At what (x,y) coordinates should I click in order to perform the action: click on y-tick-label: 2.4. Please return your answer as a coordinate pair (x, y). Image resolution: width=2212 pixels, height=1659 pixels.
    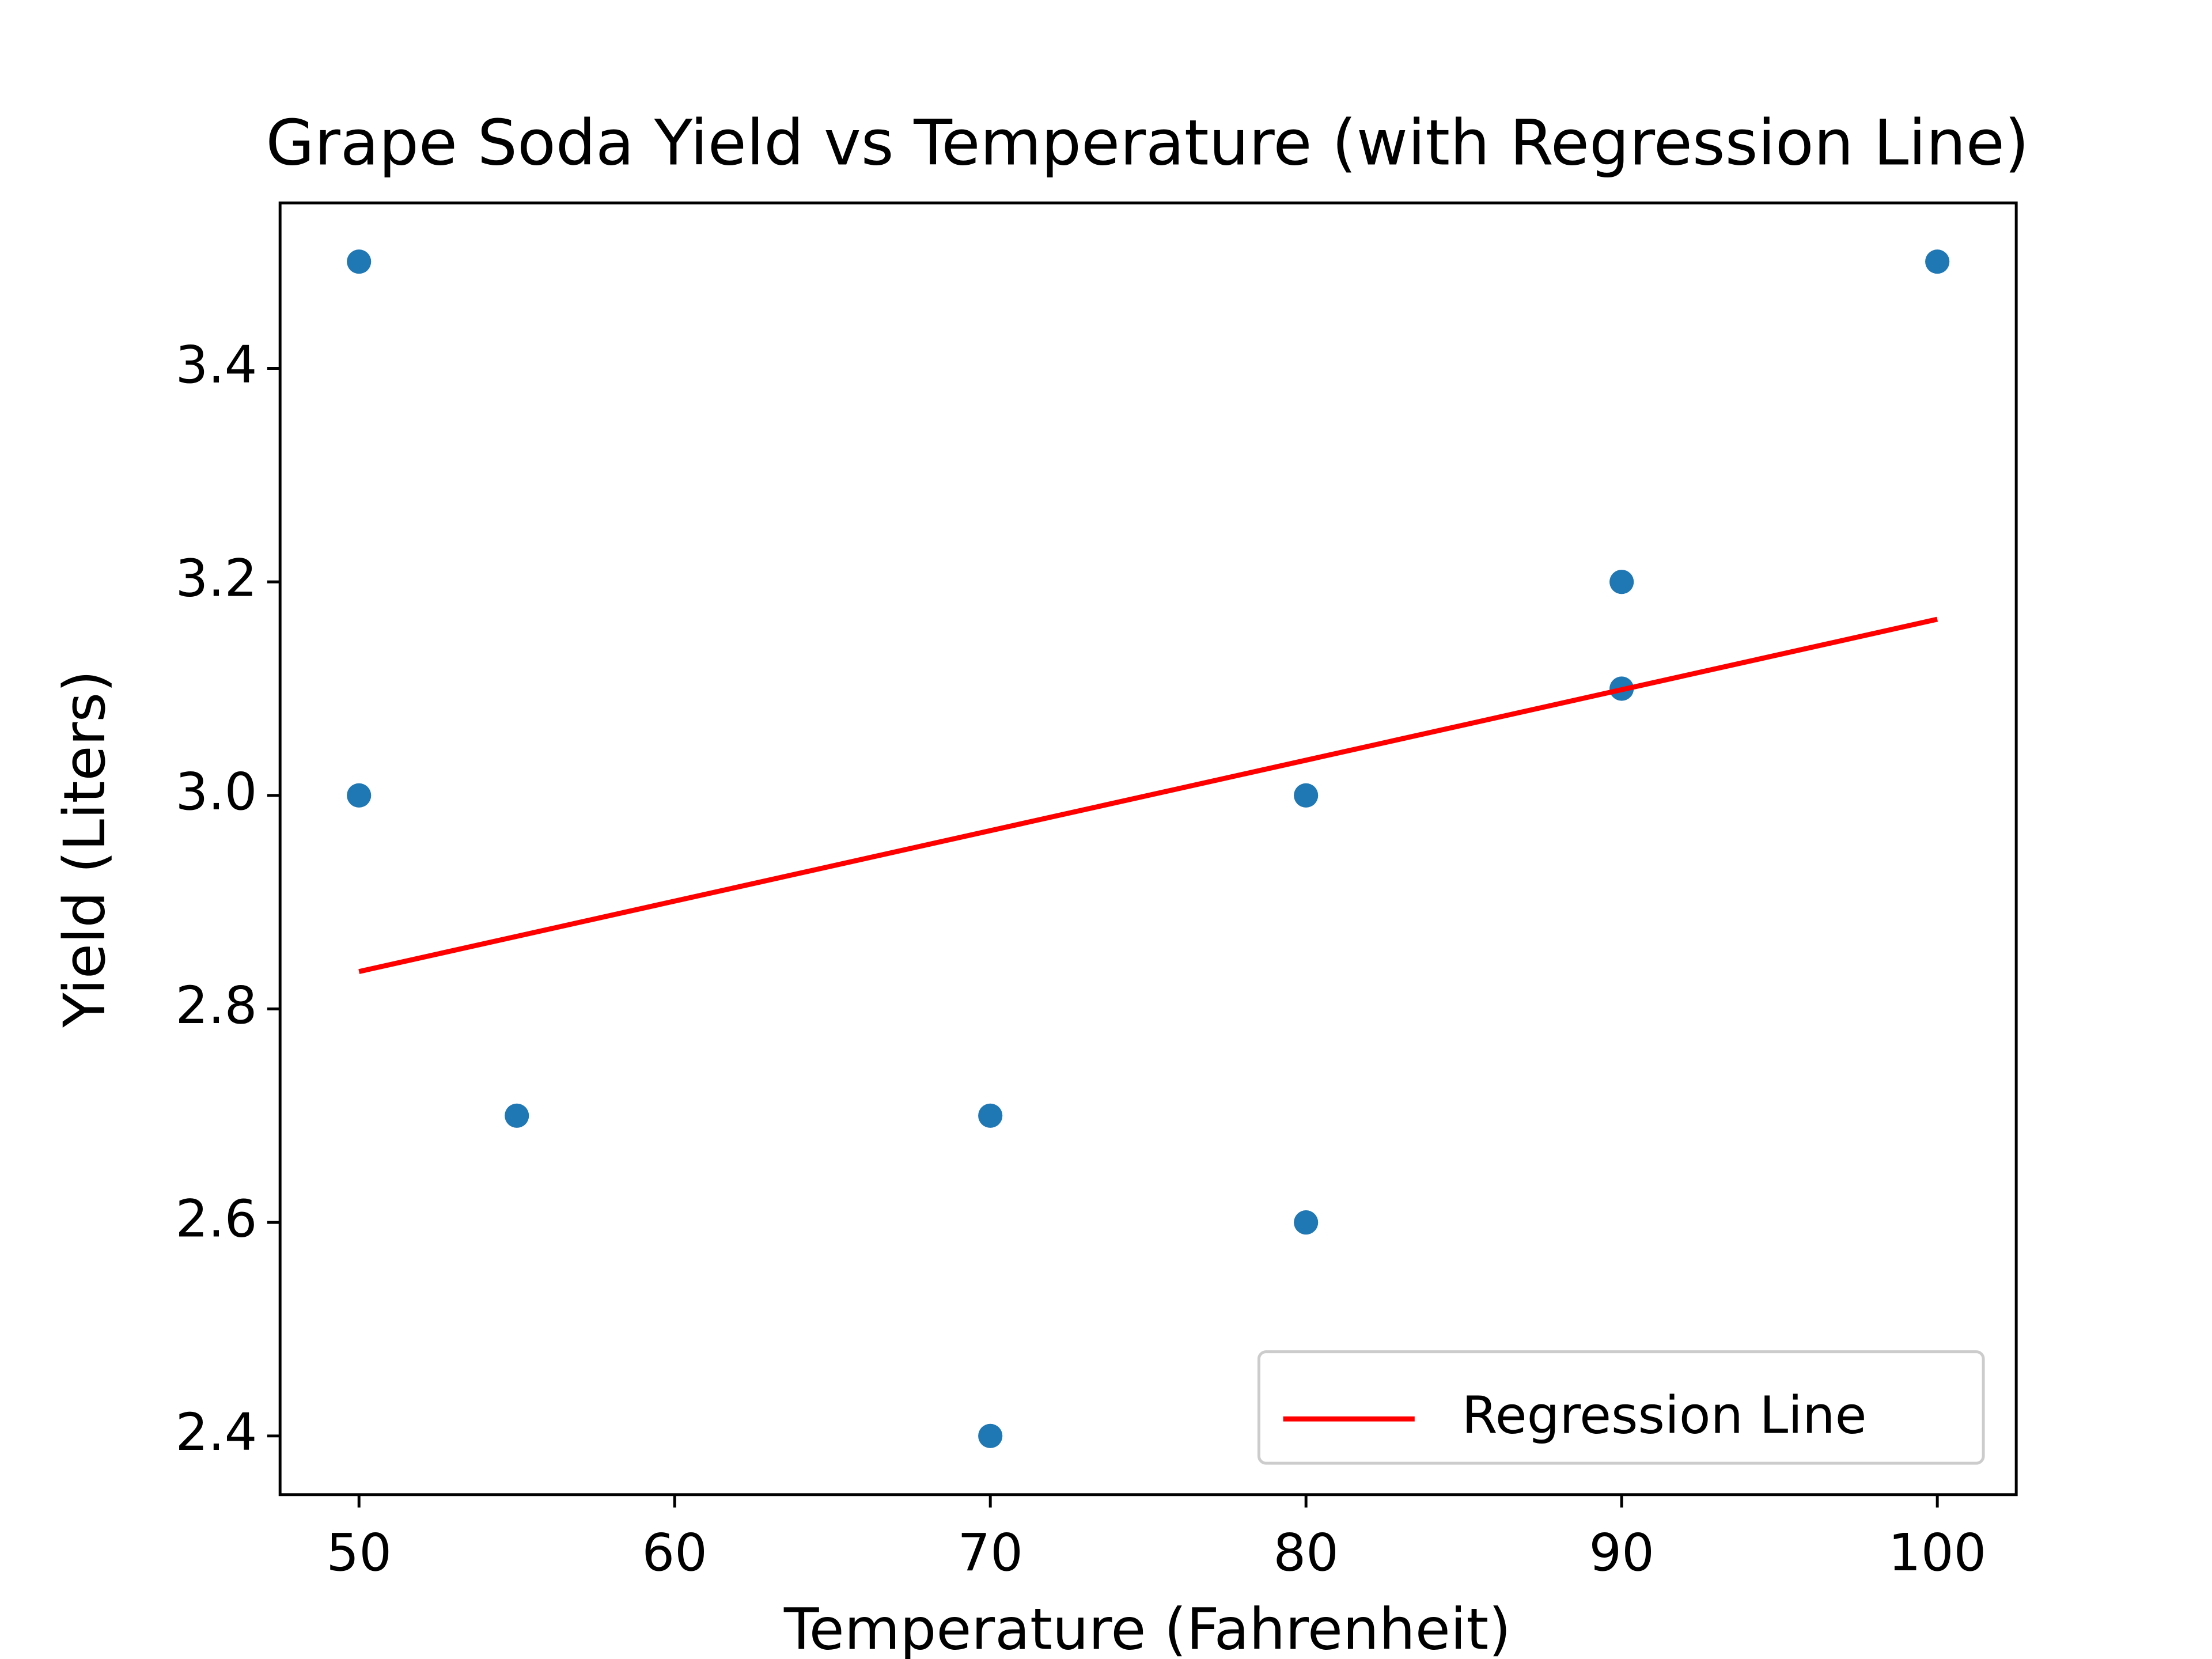
    Looking at the image, I should click on (216, 1433).